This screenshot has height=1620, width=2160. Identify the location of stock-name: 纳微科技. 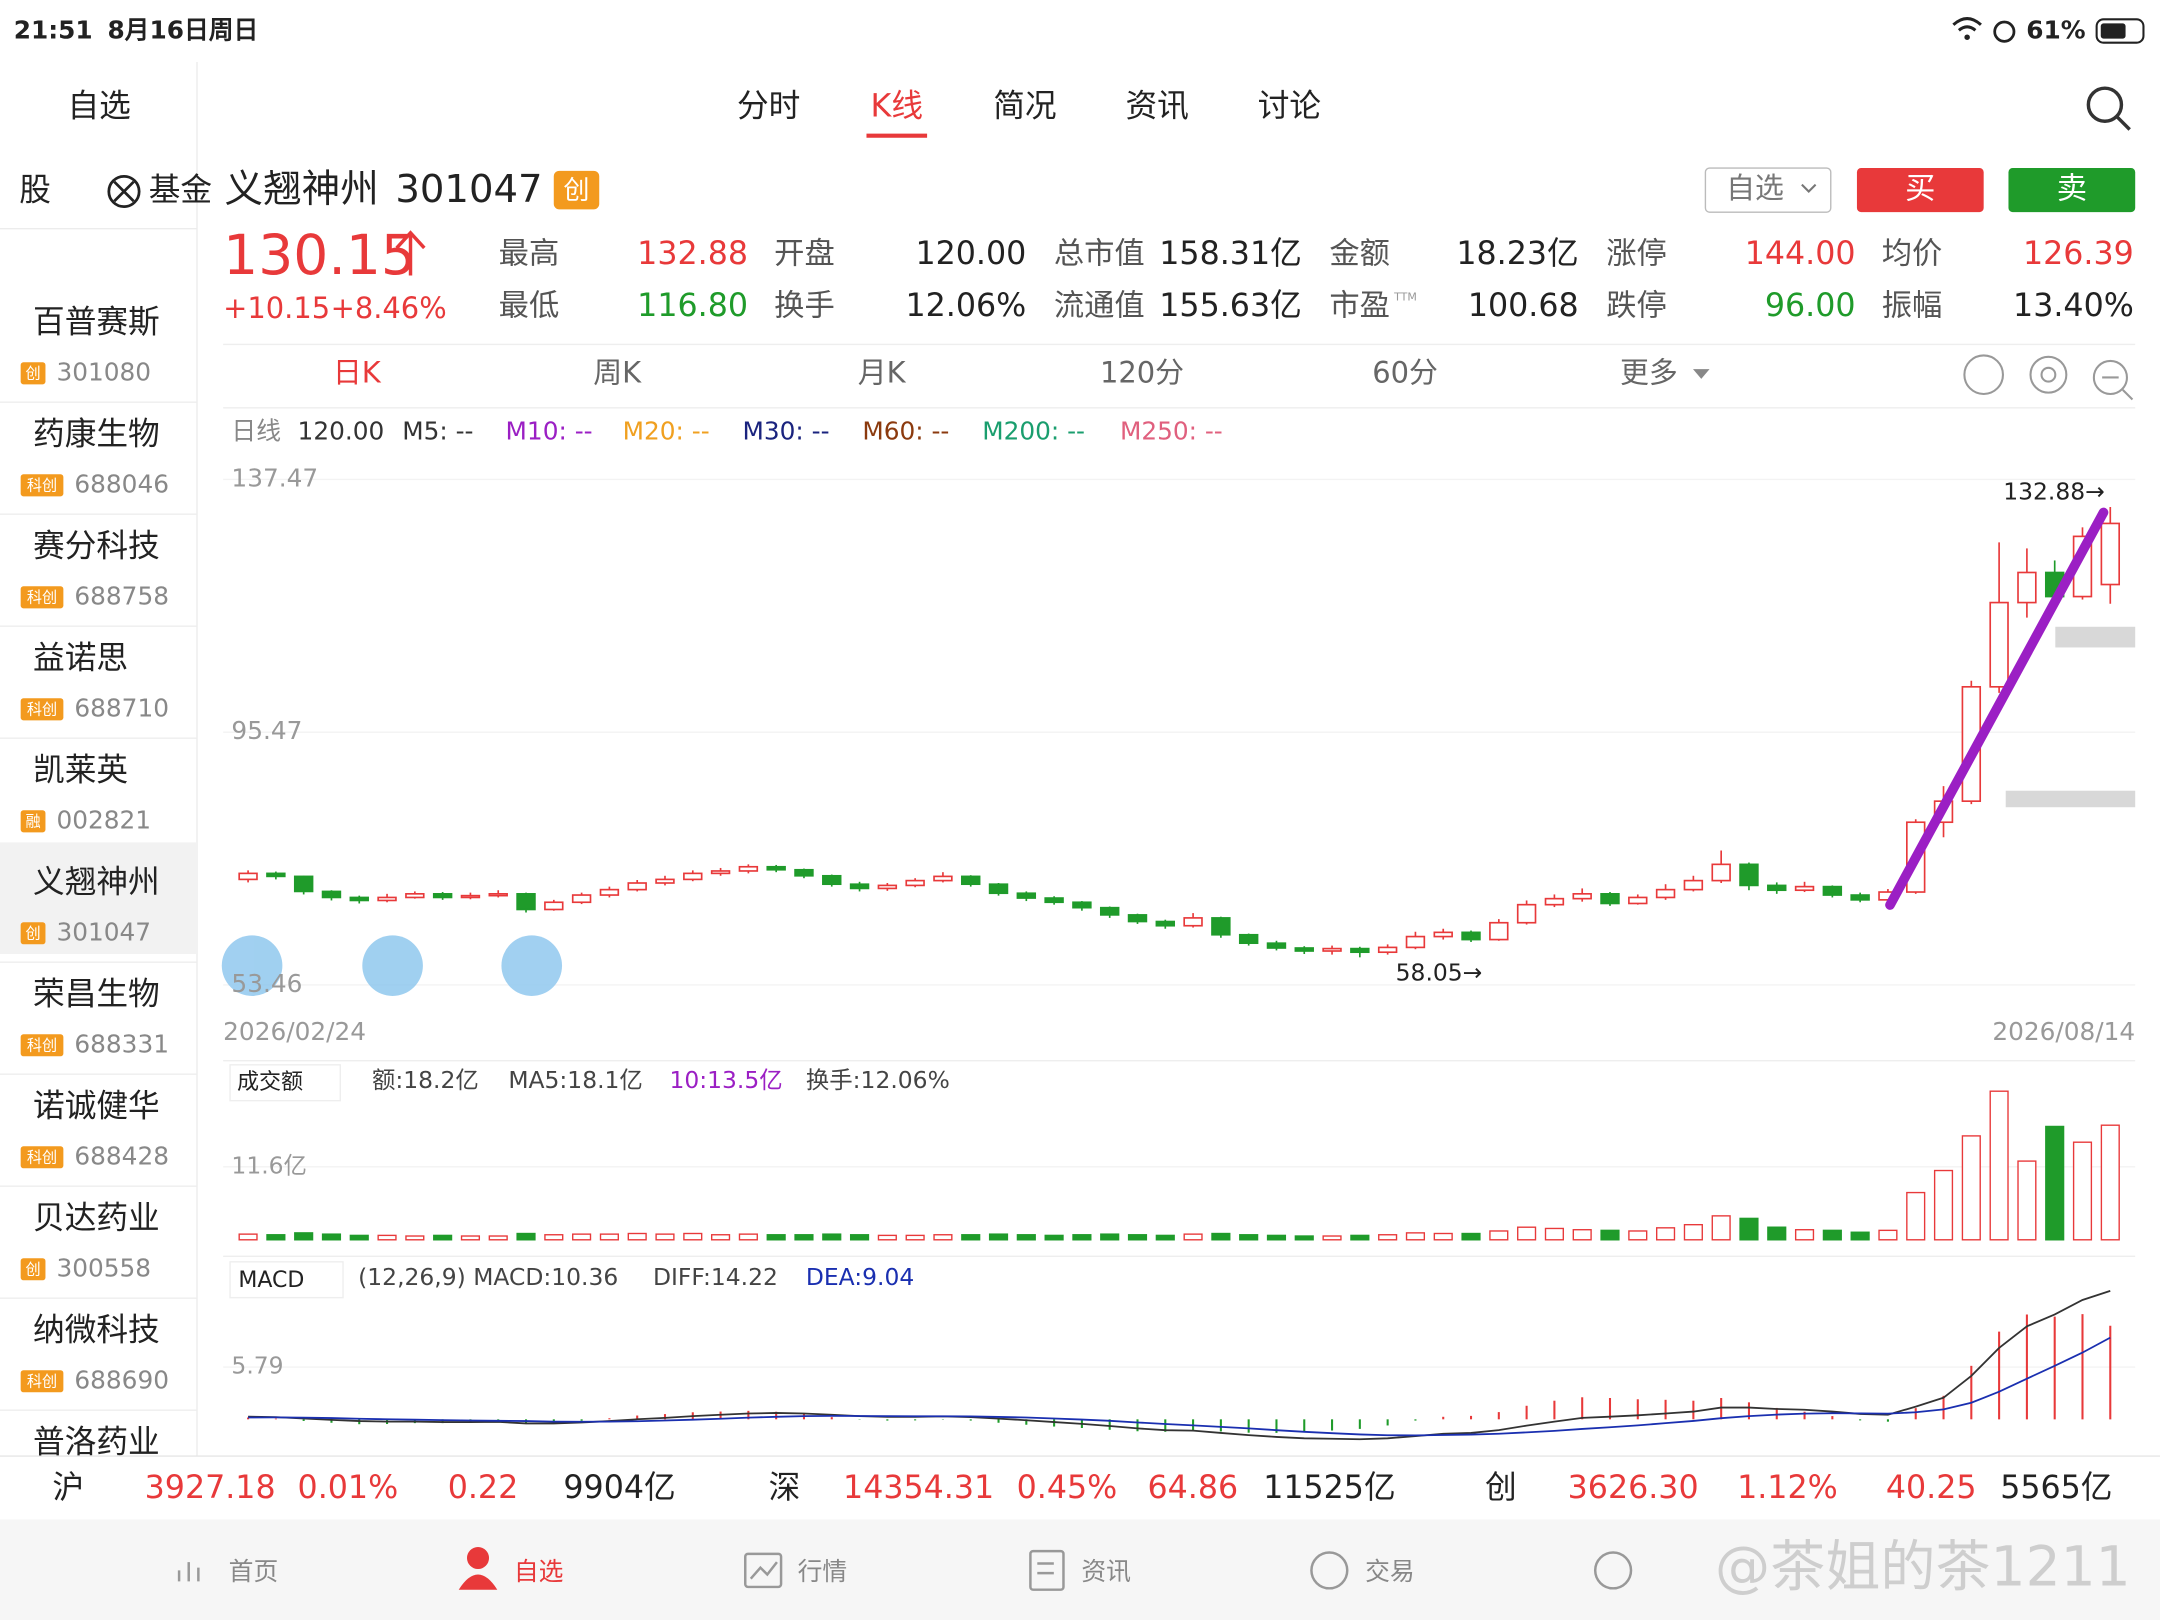
(96, 1331).